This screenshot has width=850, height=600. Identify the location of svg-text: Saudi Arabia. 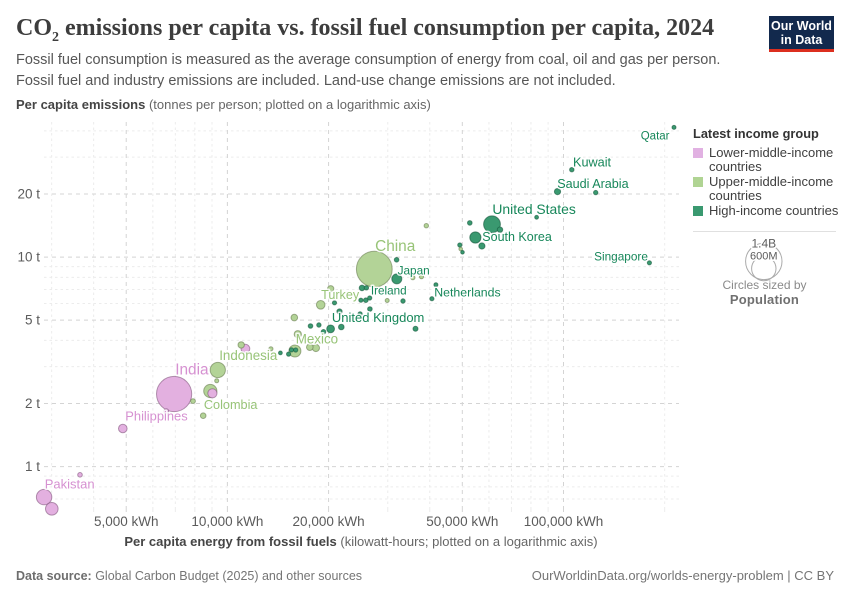
(592, 184).